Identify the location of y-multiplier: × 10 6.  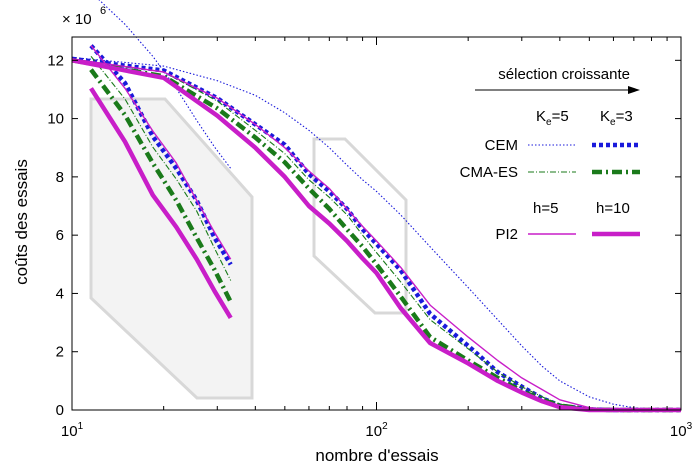
(84, 16).